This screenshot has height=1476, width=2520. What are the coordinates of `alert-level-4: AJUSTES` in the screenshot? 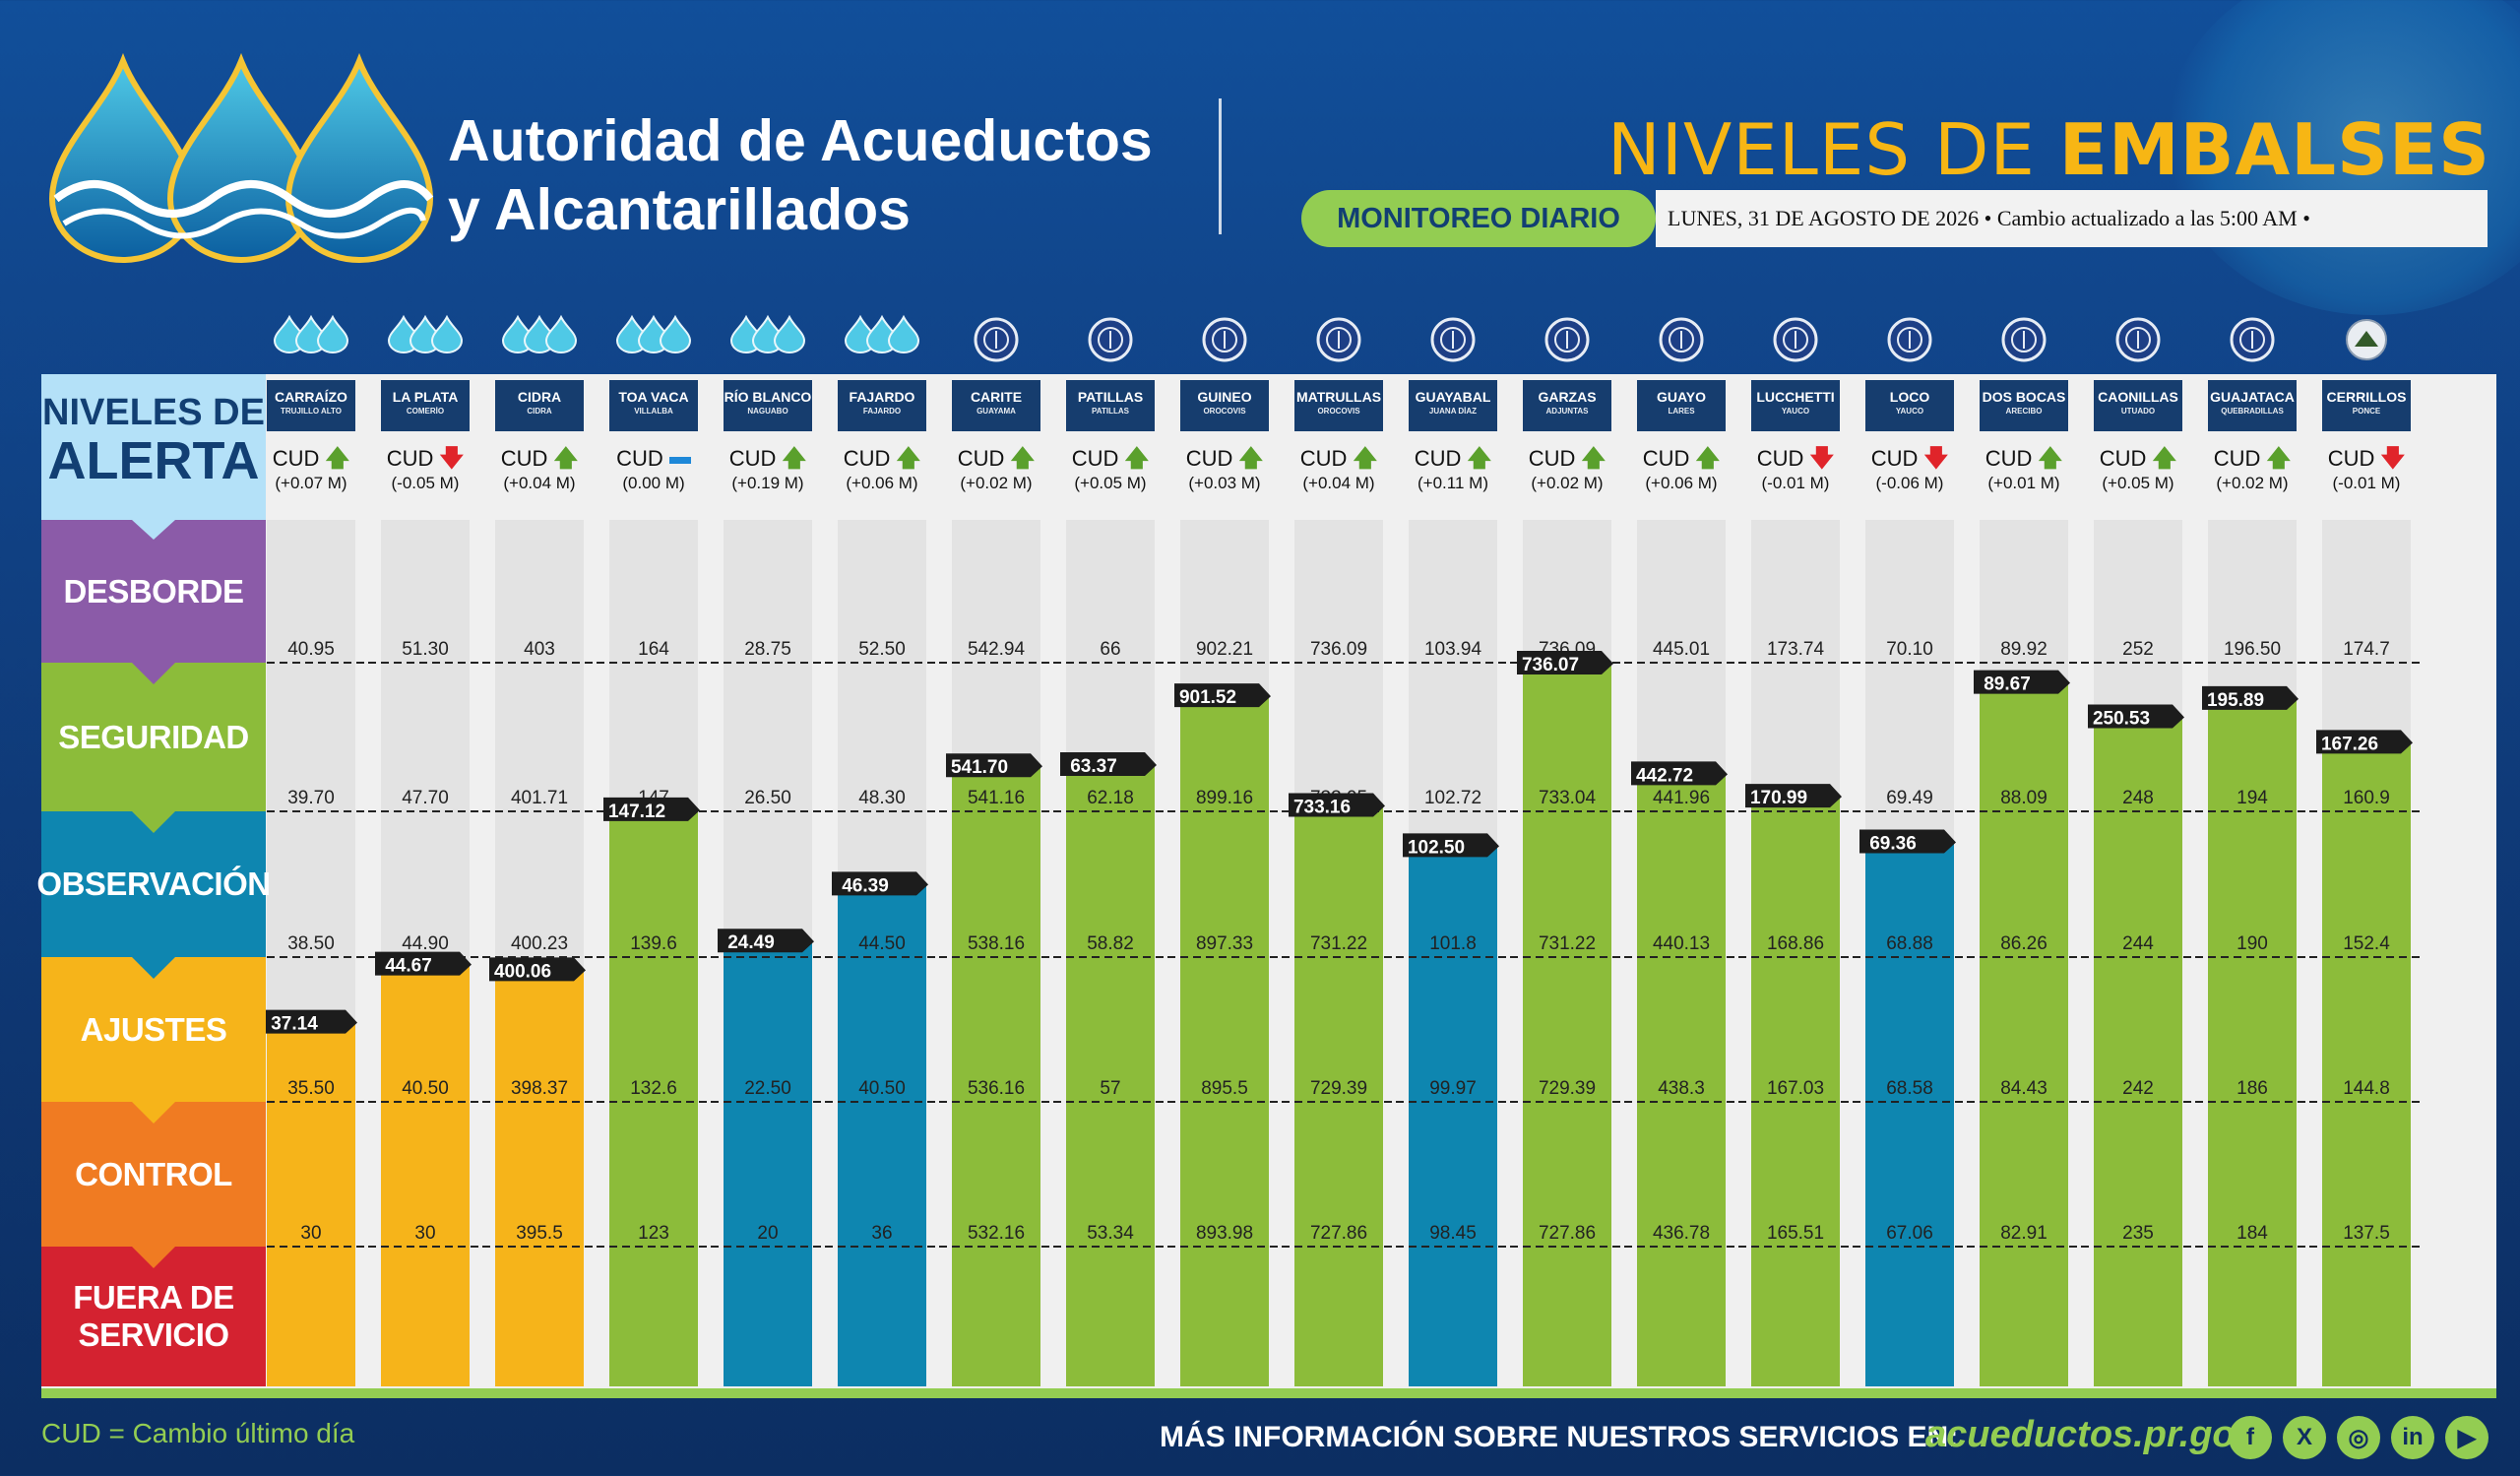 It's located at (153, 1040).